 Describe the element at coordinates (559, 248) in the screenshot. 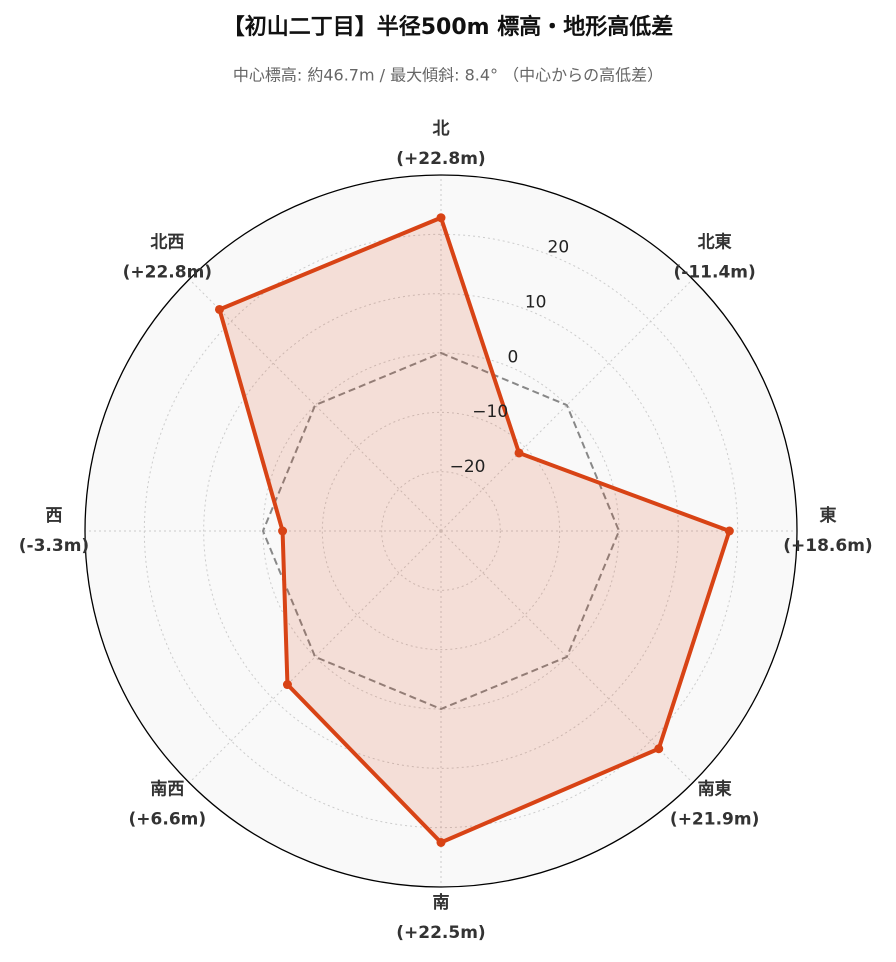

I see `r-tick-label: 20` at that location.